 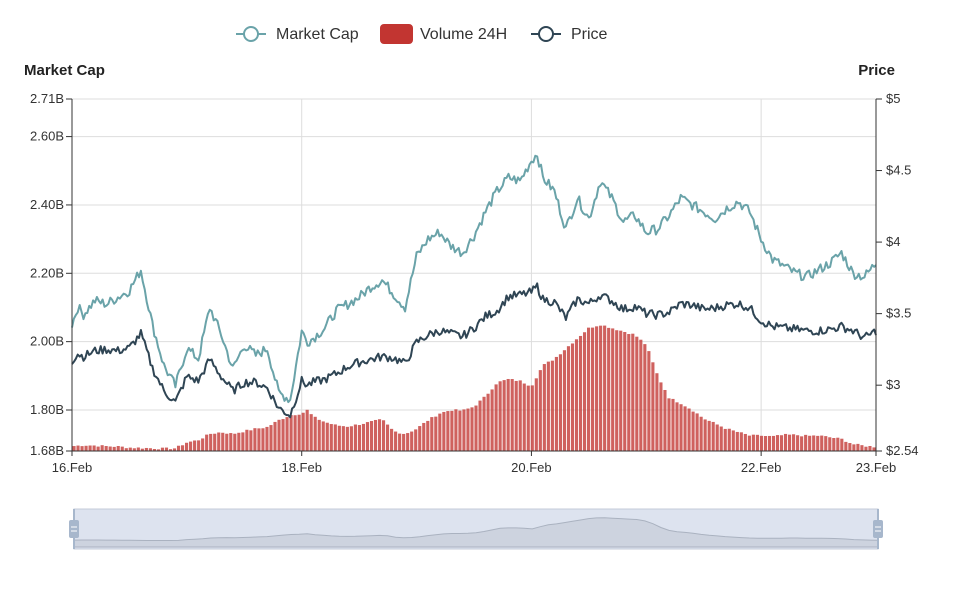 I want to click on legend-volume-swatch-icon, so click(x=396, y=34).